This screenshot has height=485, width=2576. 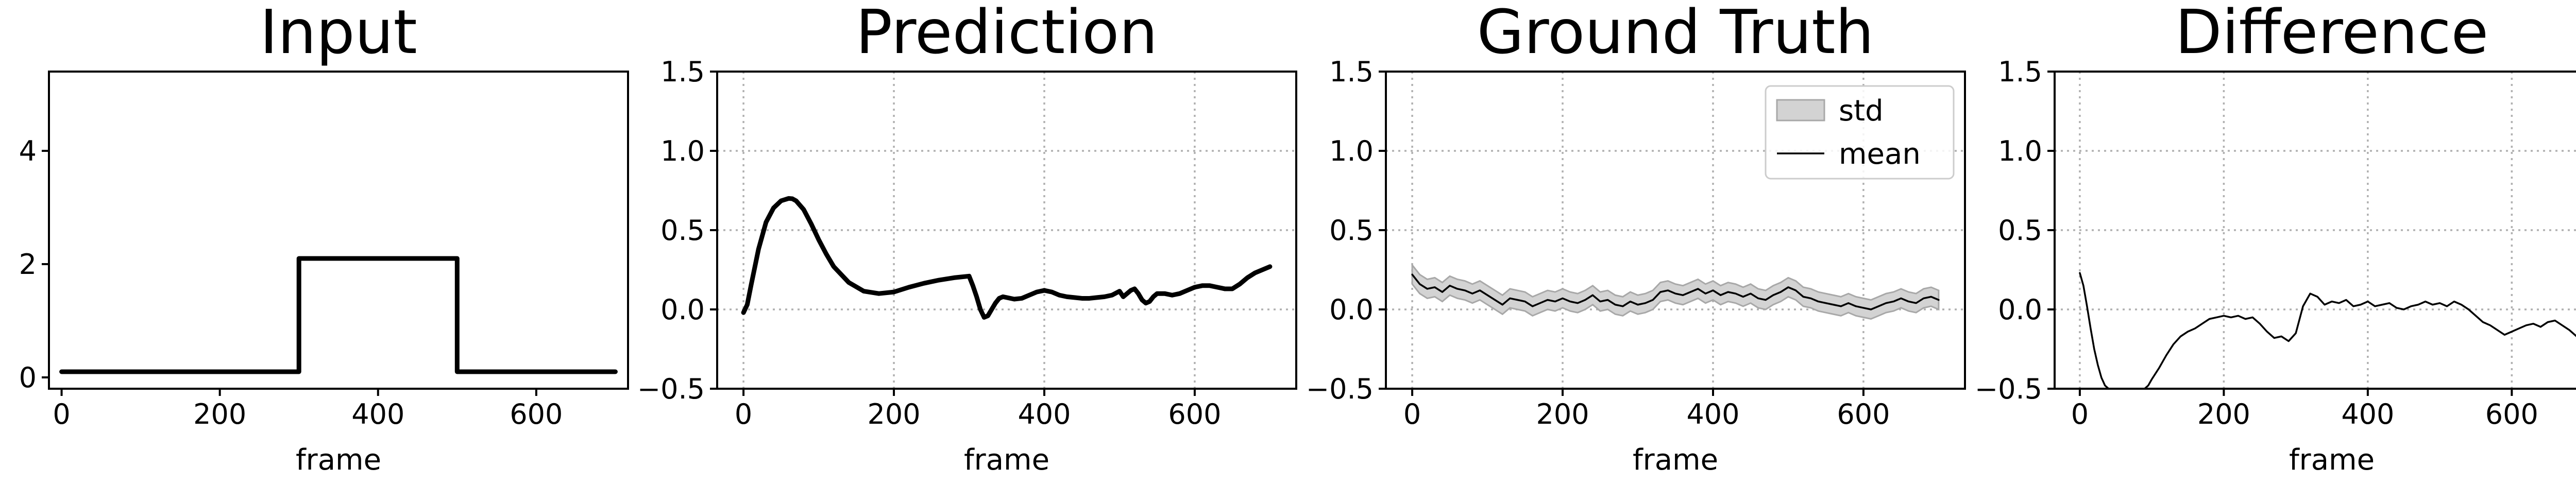 What do you see at coordinates (1007, 33) in the screenshot?
I see `chart-title: Prediction` at bounding box center [1007, 33].